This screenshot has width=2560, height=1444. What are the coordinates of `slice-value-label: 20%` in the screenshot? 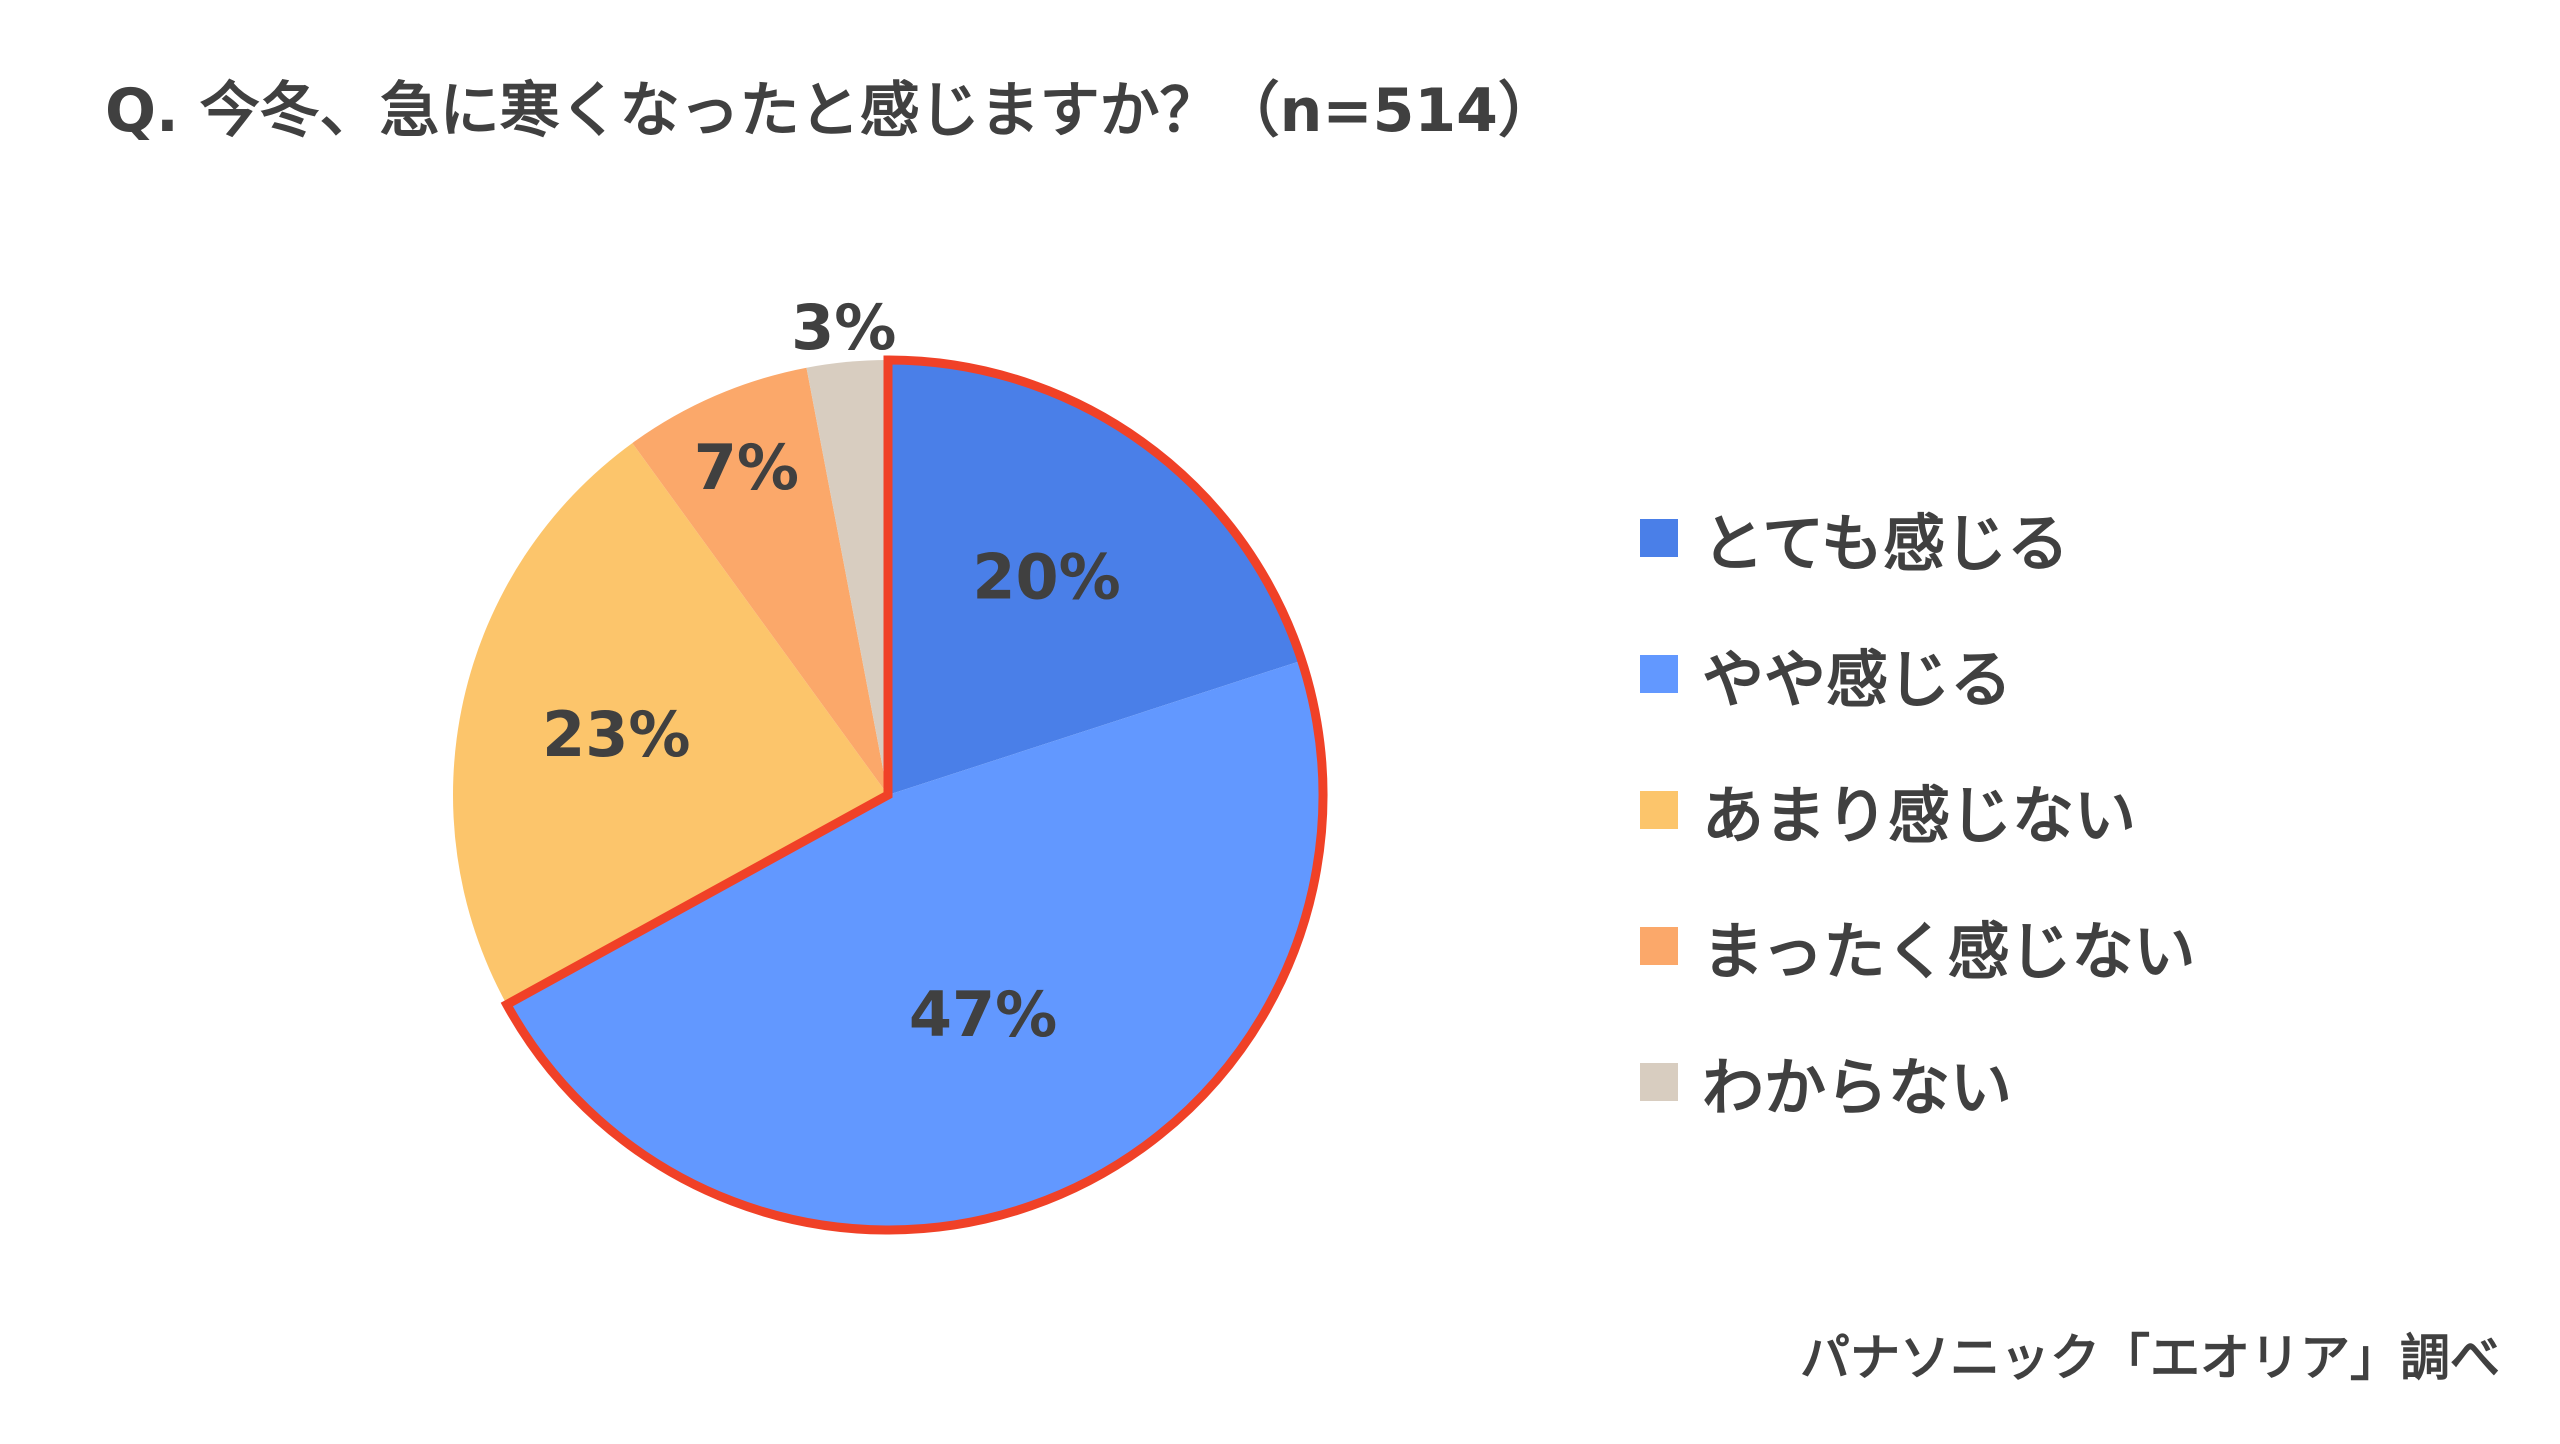 It's located at (1046, 576).